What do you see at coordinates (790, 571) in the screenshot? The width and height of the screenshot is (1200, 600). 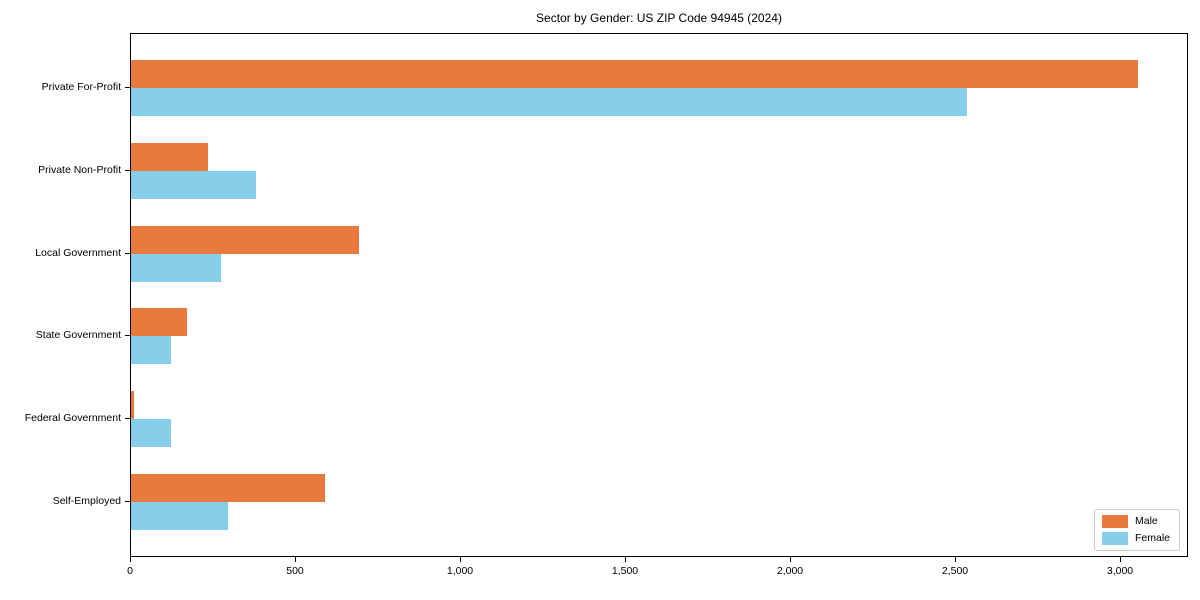 I see `x-tick-label: 2,000` at bounding box center [790, 571].